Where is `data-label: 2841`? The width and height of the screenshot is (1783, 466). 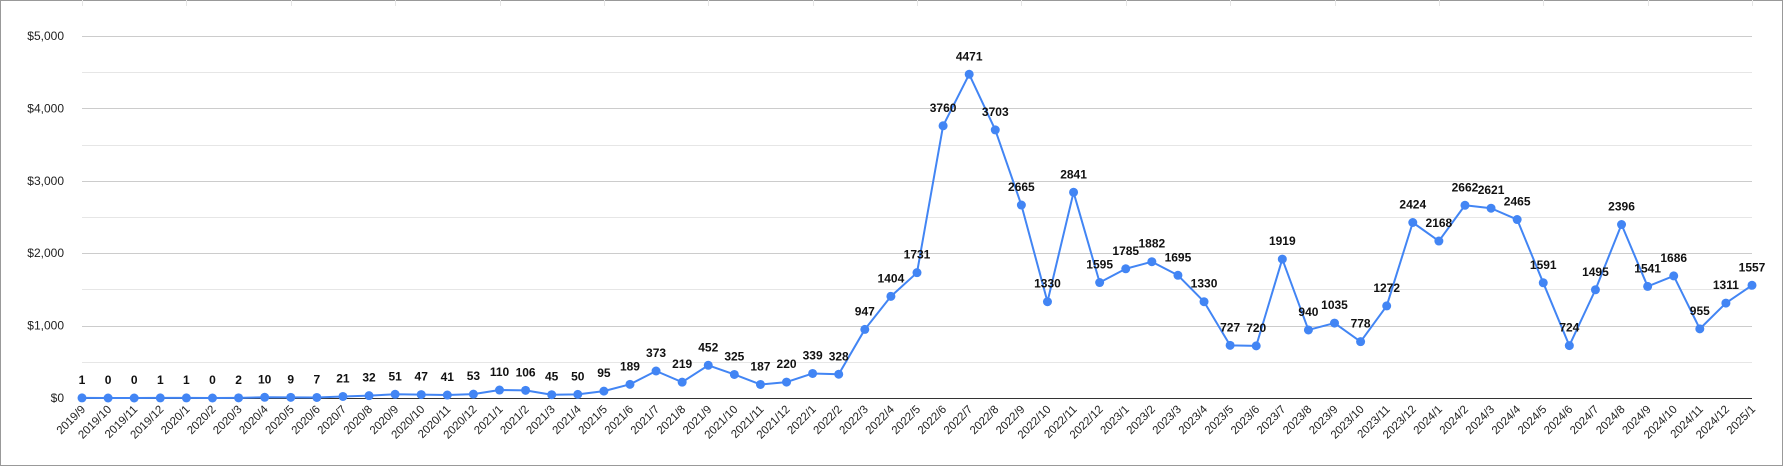
data-label: 2841 is located at coordinates (1073, 174).